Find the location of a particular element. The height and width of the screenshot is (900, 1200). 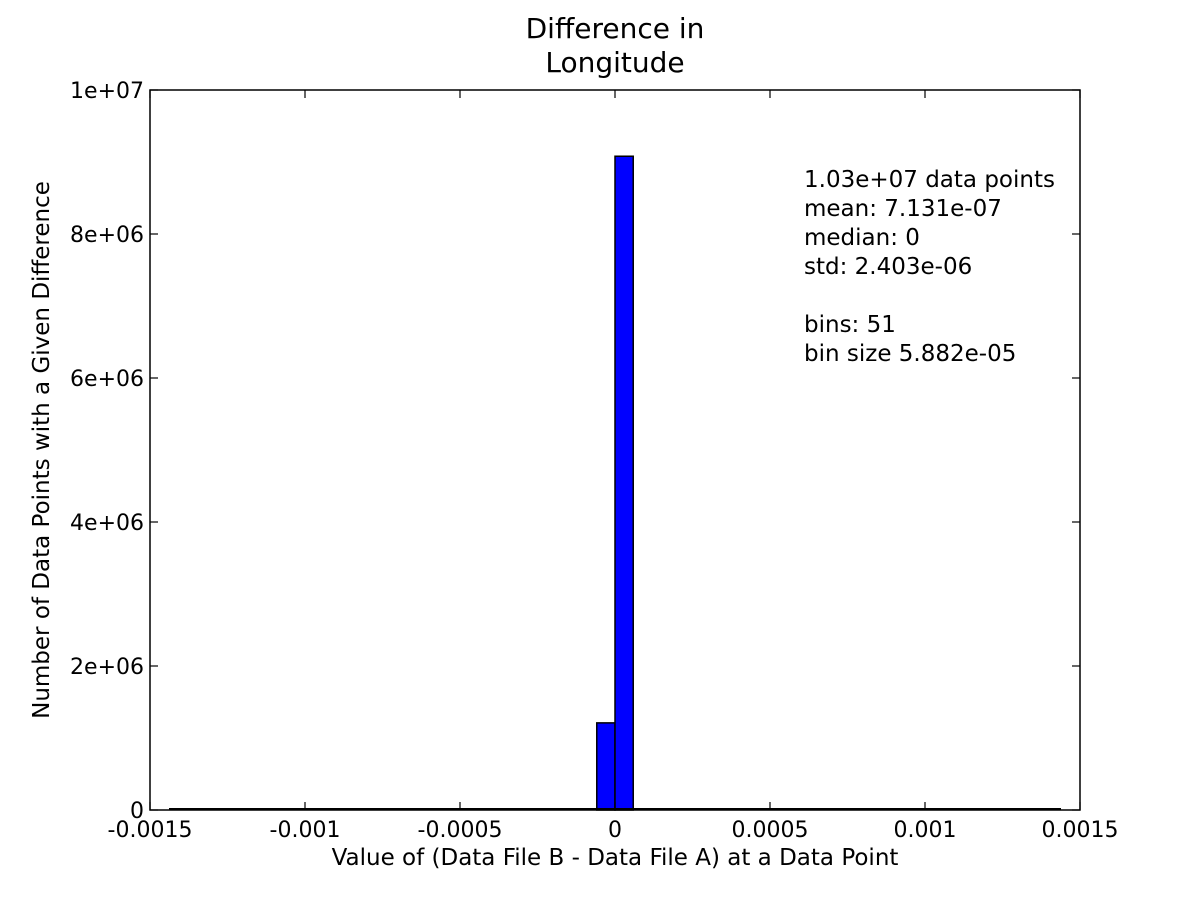

stats-line: bin size 5.882e-05 is located at coordinates (910, 354).